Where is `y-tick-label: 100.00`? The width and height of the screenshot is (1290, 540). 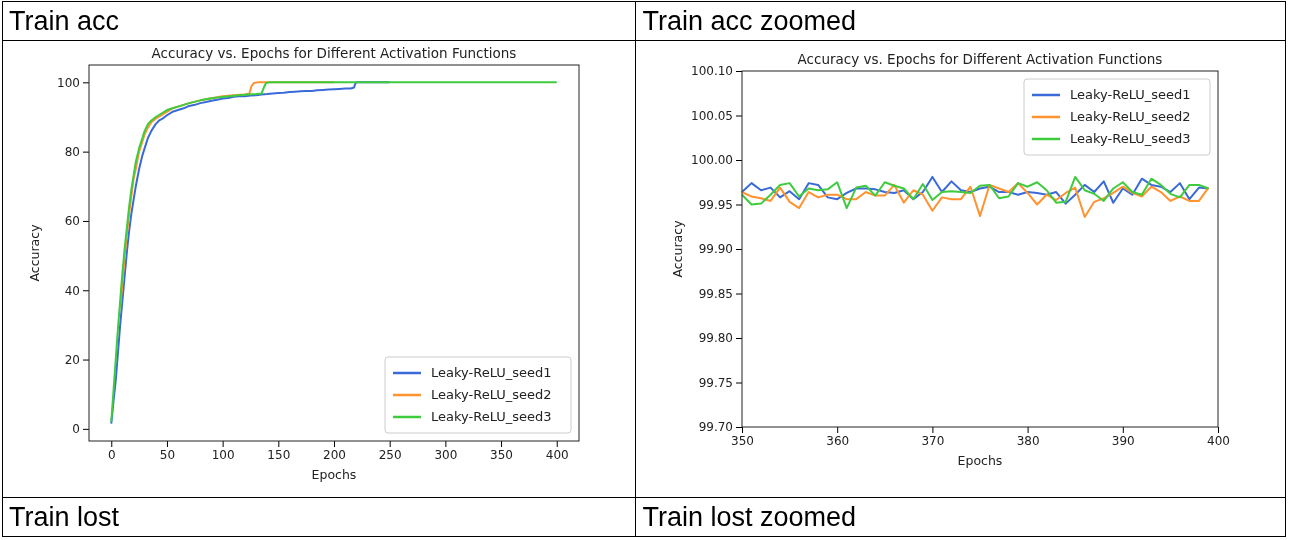 y-tick-label: 100.00 is located at coordinates (712, 160).